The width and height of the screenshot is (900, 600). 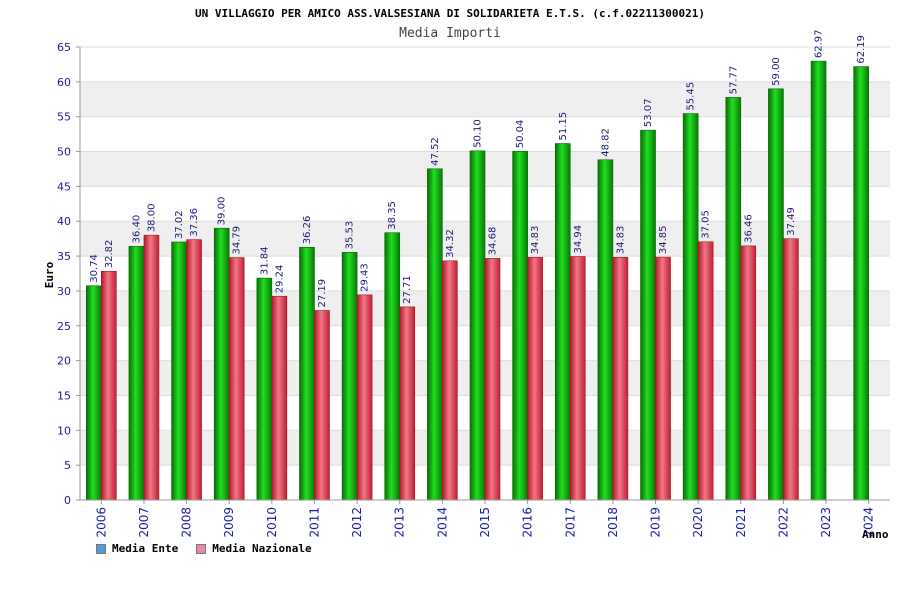 I want to click on y-tick-label: 15, so click(x=64, y=395).